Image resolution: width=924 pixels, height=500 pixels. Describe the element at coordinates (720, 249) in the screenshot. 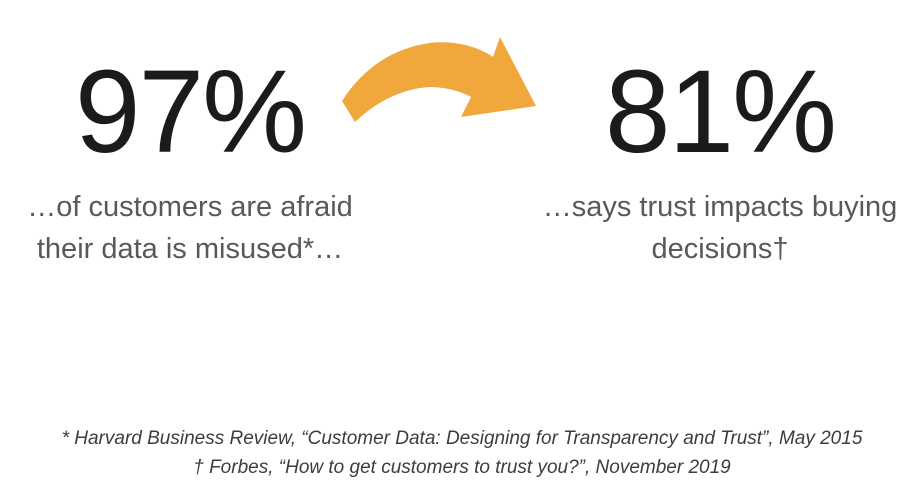

I see `stat-right-caption-line2: decisions†` at that location.